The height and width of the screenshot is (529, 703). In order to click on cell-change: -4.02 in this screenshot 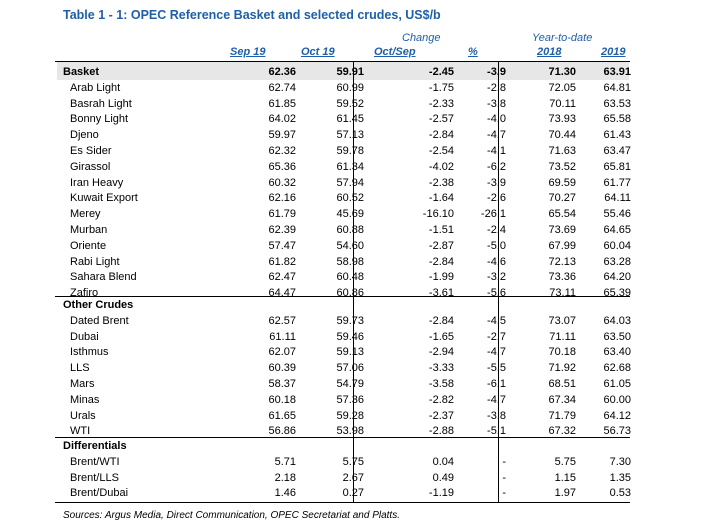, I will do `click(441, 166)`.